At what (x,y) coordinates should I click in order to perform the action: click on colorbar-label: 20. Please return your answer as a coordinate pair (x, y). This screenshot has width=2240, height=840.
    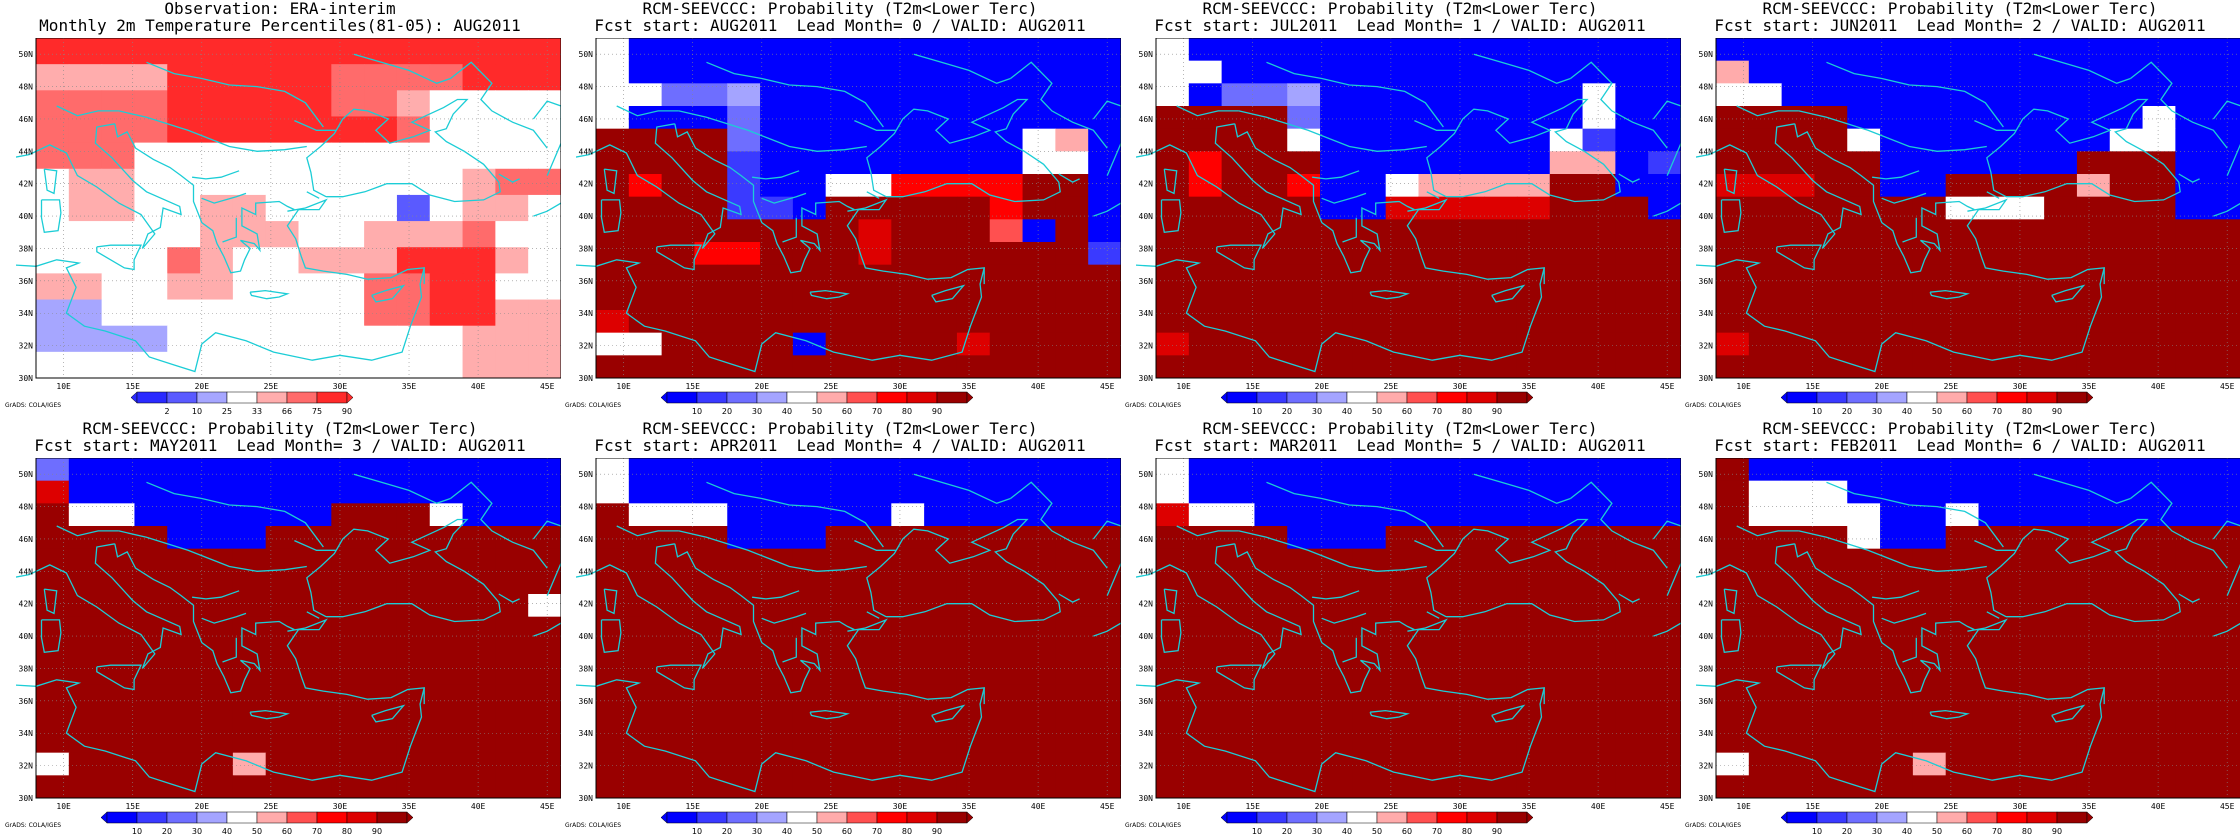
    Looking at the image, I should click on (1847, 831).